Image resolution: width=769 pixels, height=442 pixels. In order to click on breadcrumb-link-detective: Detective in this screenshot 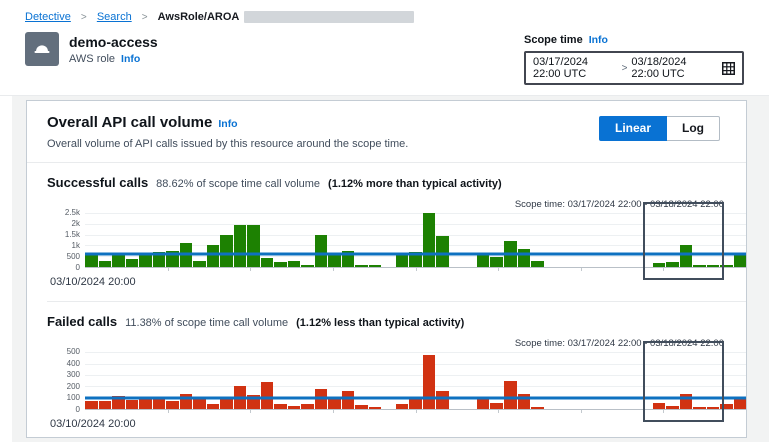, I will do `click(48, 17)`.